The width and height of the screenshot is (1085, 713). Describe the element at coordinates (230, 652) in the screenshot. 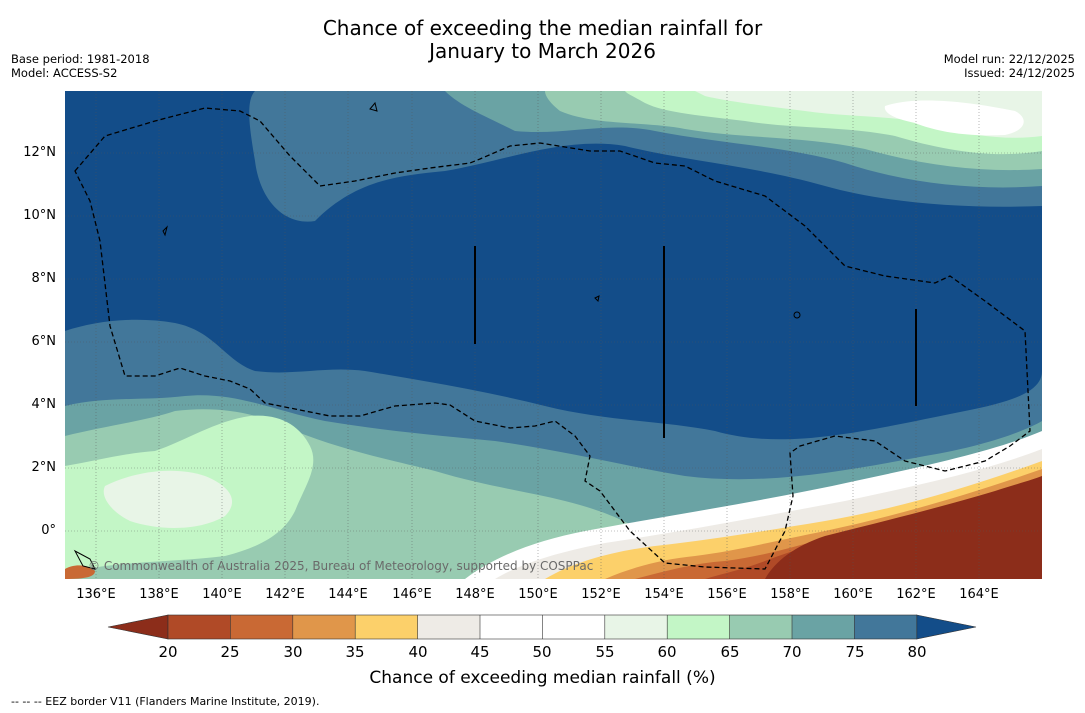

I see `colorbar-tick-25: 25` at that location.